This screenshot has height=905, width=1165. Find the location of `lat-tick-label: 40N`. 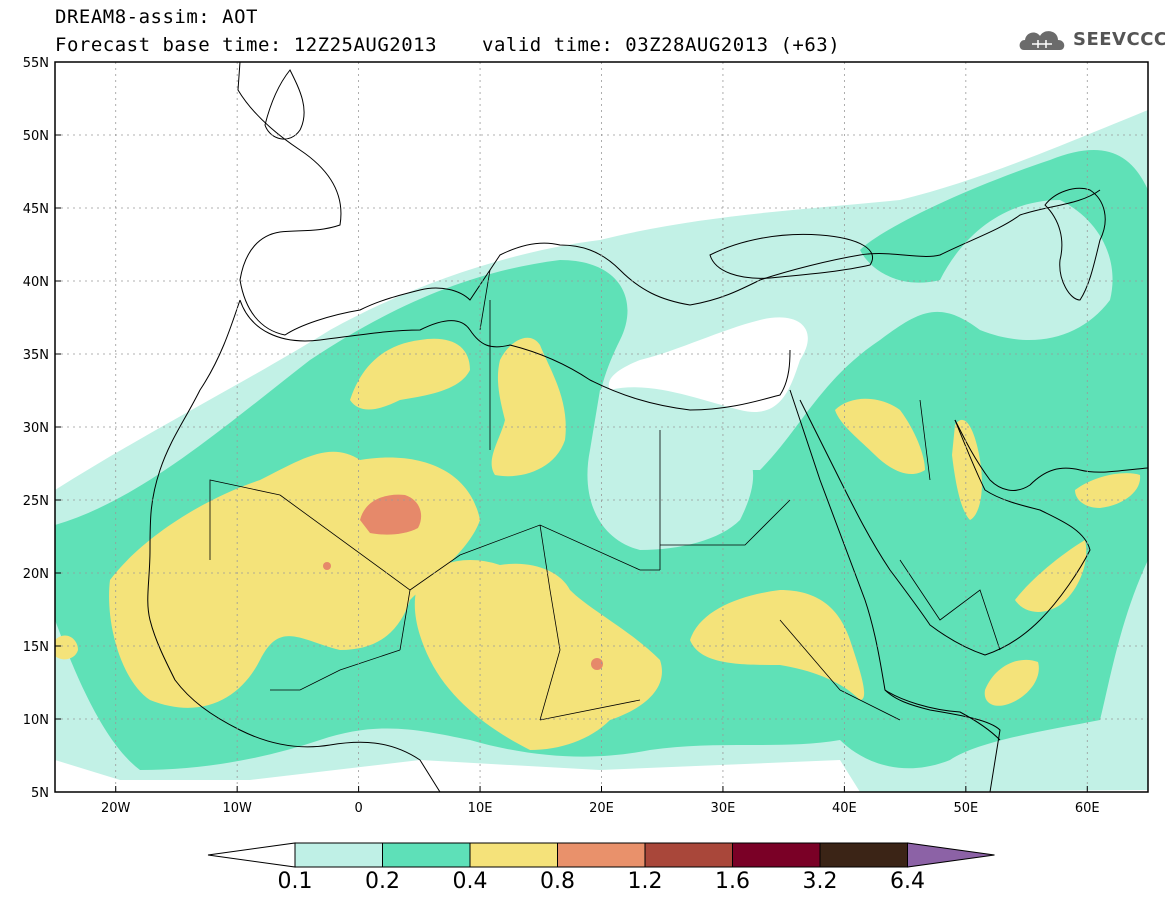

lat-tick-label: 40N is located at coordinates (36, 282).